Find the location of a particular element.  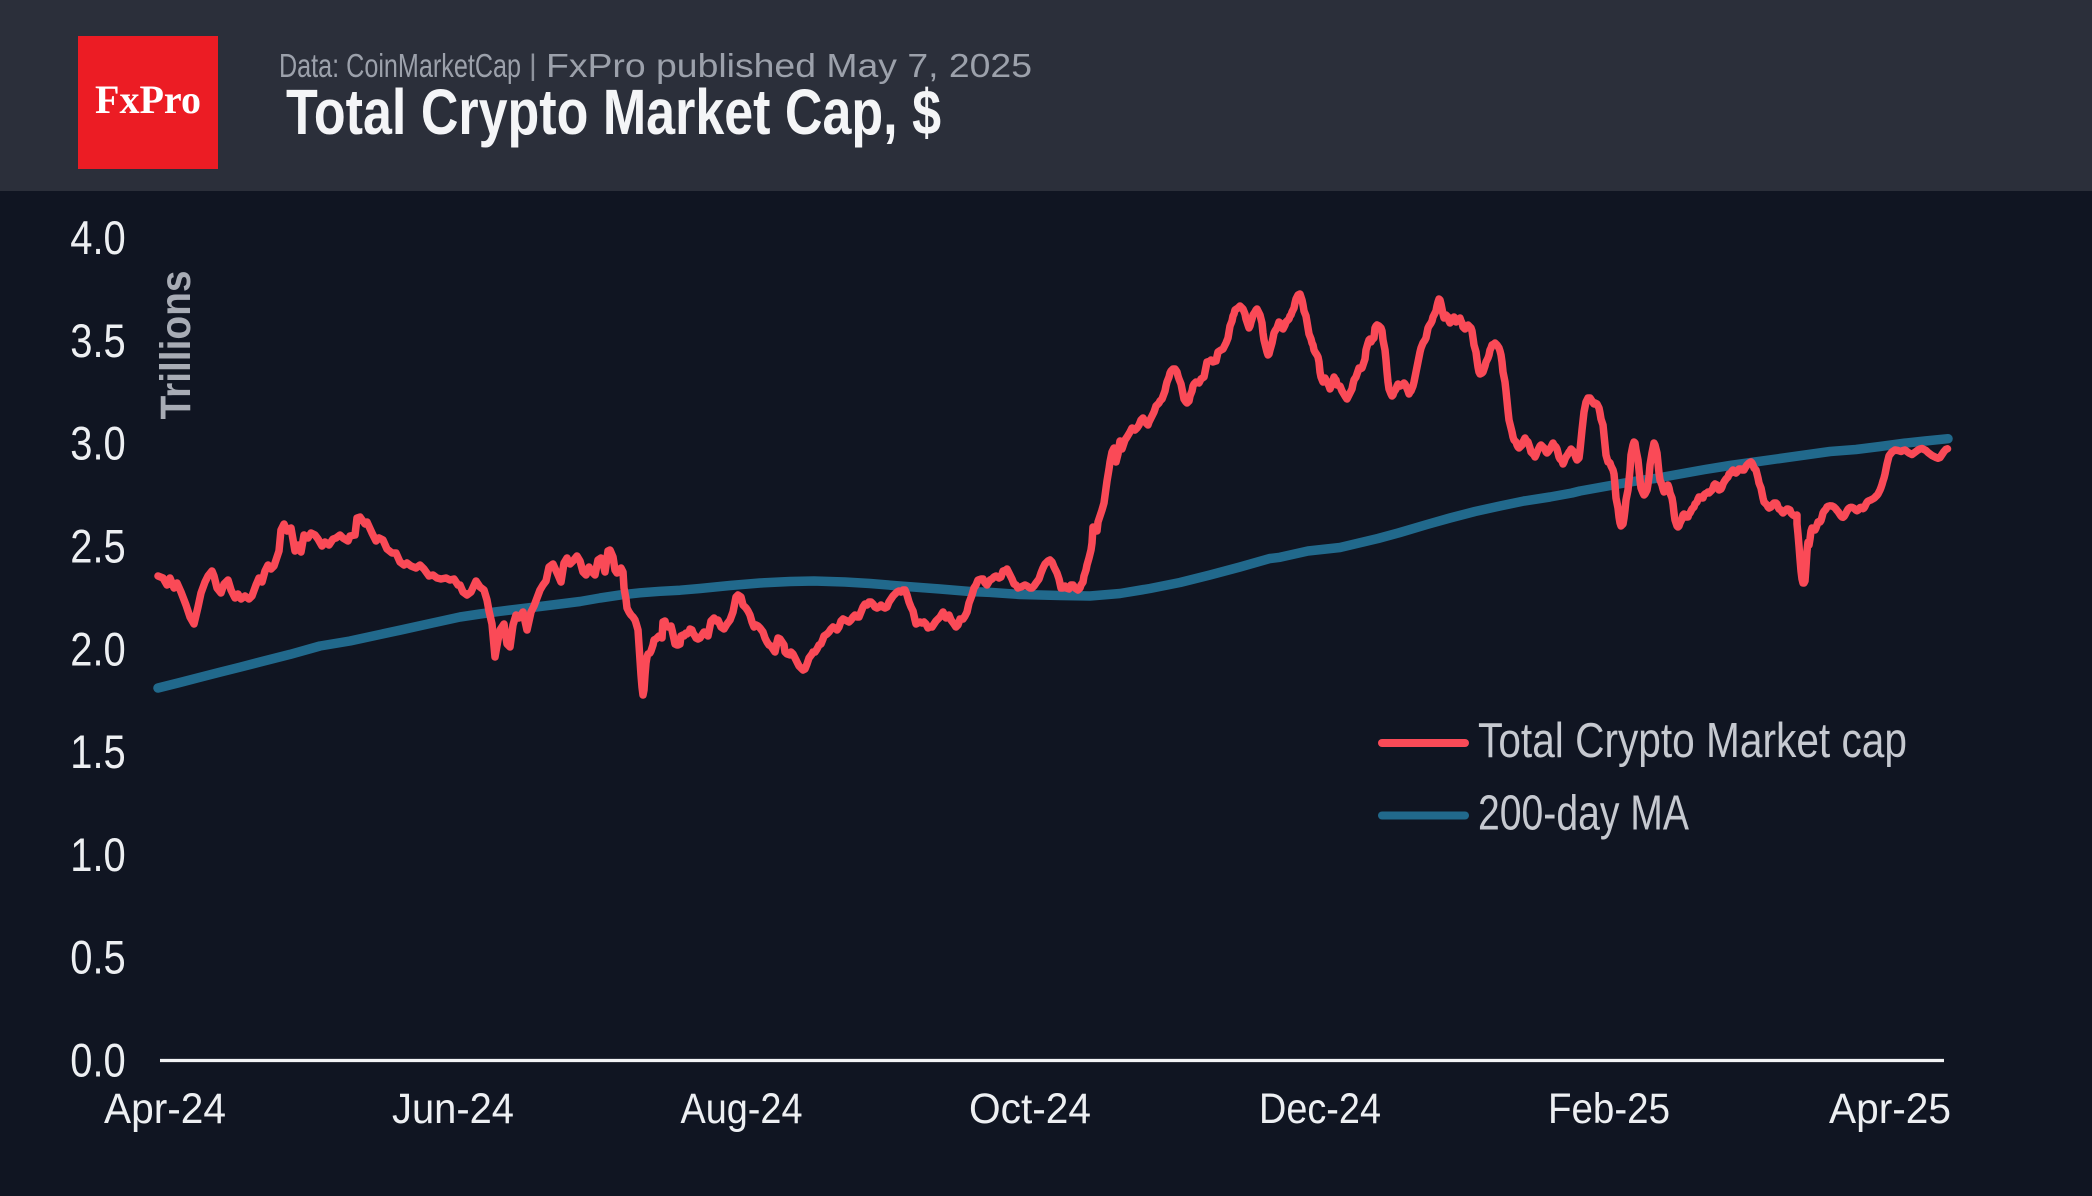

svg-text: Trillions is located at coordinates (176, 345).